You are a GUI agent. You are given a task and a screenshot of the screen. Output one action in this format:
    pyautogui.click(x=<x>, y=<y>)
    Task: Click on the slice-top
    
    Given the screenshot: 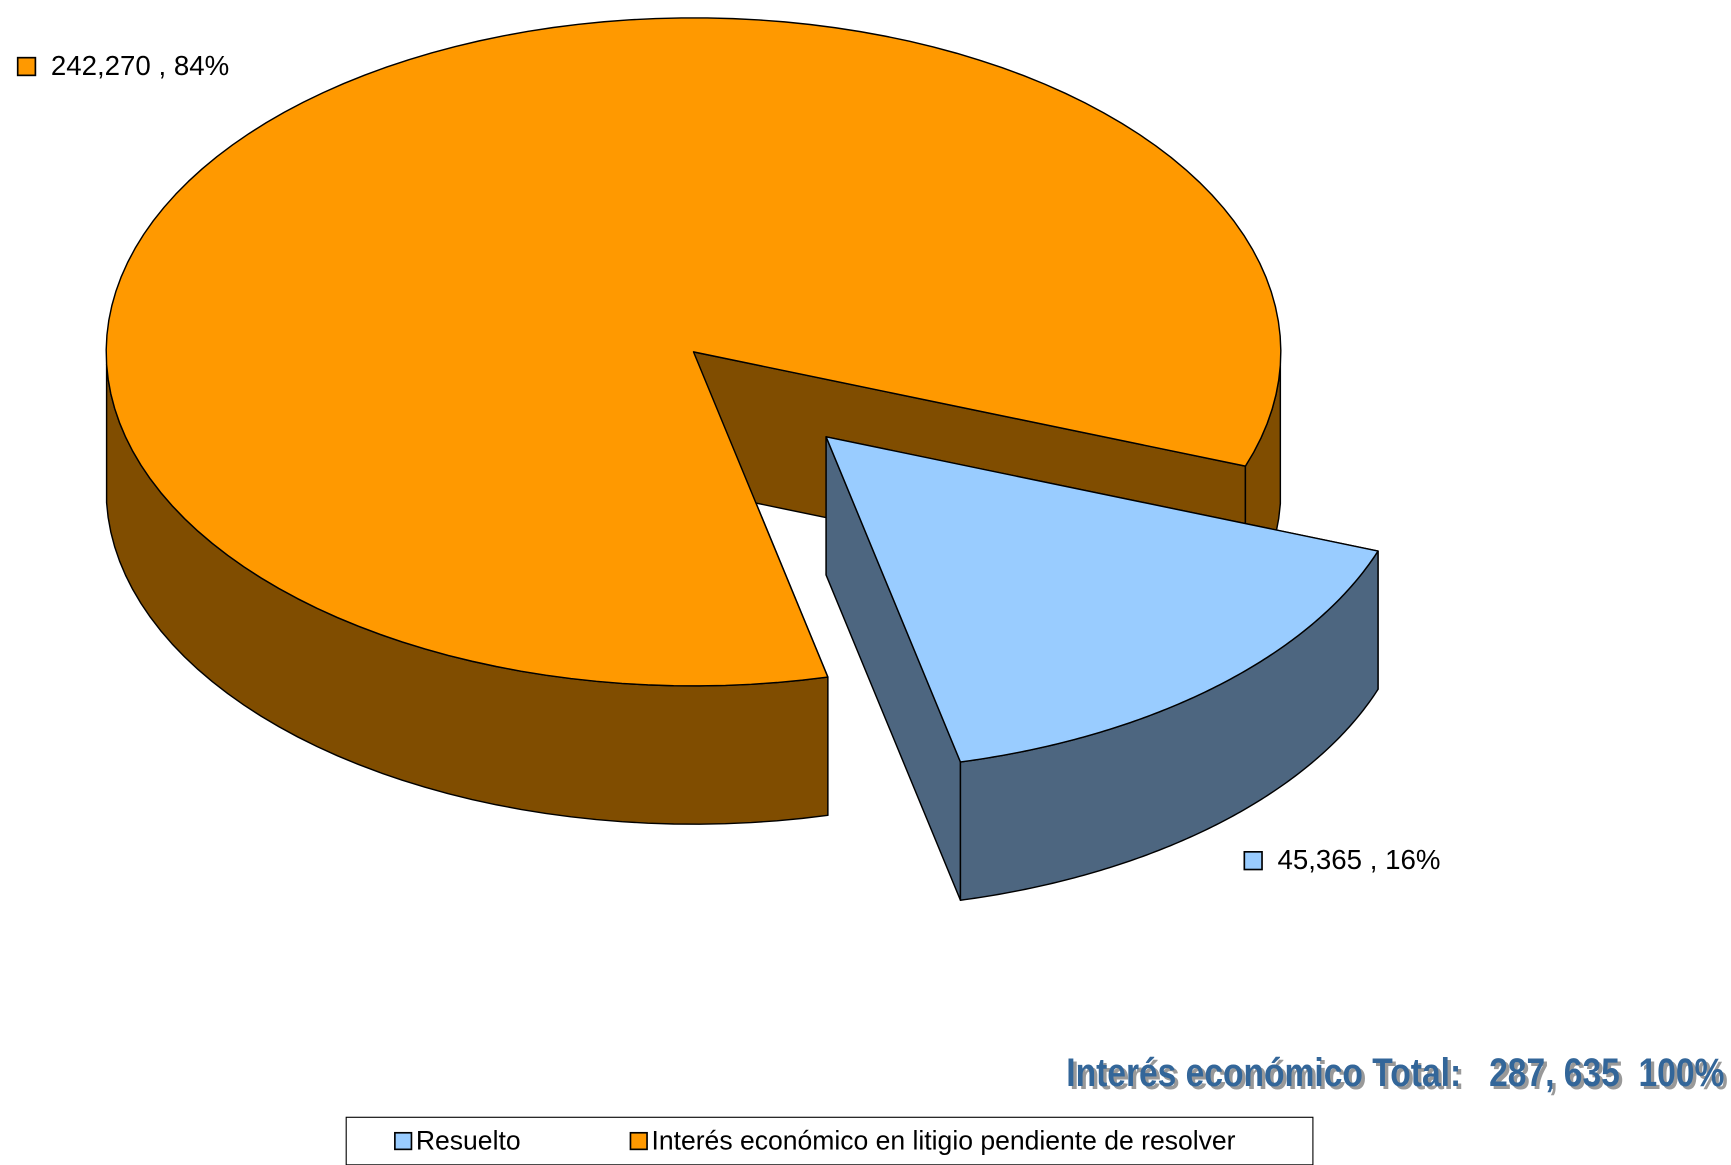 What is the action you would take?
    pyautogui.click(x=1102, y=599)
    